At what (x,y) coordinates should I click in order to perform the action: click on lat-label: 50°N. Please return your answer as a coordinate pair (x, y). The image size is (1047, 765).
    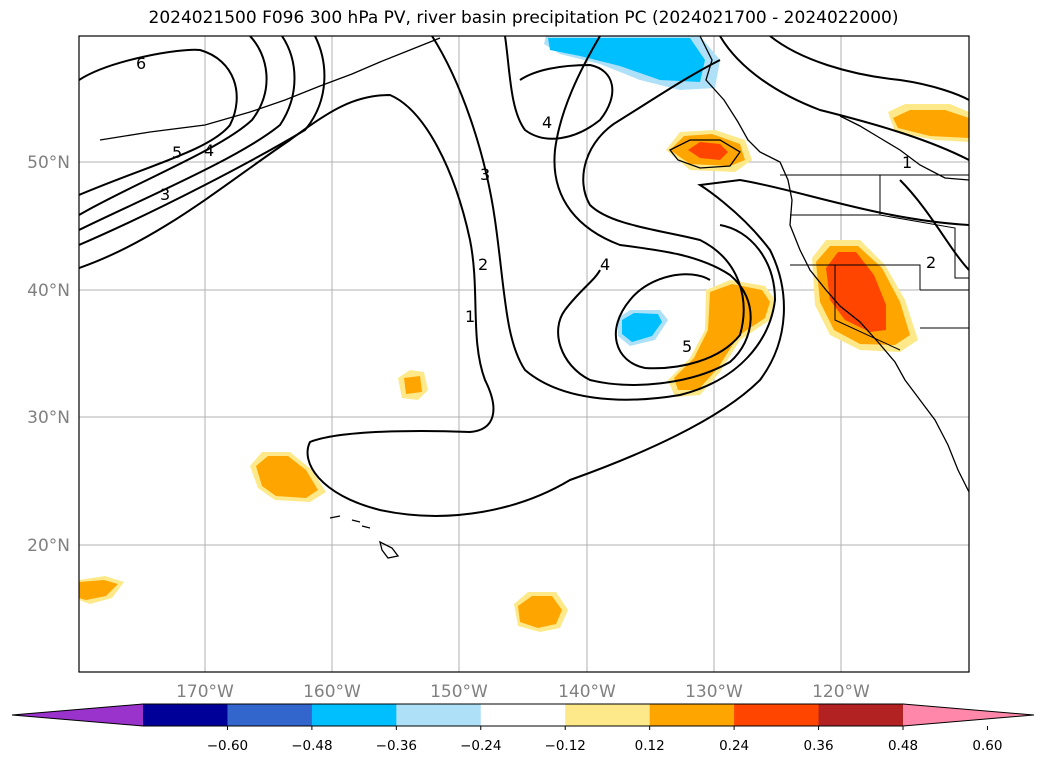
    Looking at the image, I should click on (48, 163).